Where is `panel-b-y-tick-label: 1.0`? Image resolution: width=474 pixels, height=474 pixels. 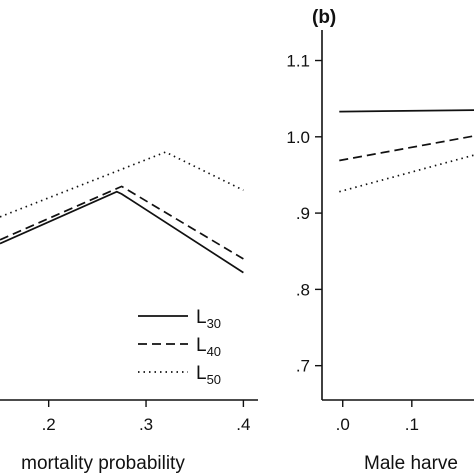
panel-b-y-tick-label: 1.0 is located at coordinates (298, 137).